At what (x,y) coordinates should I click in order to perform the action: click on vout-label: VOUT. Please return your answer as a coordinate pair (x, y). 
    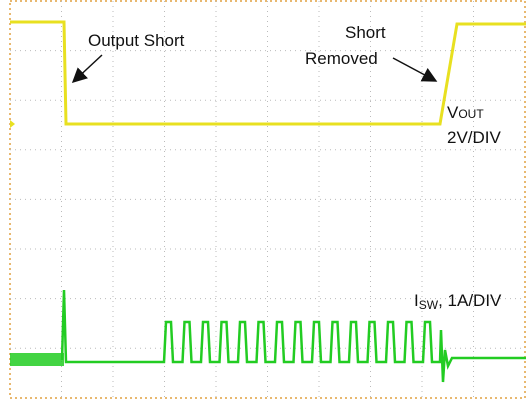
    Looking at the image, I should click on (465, 112).